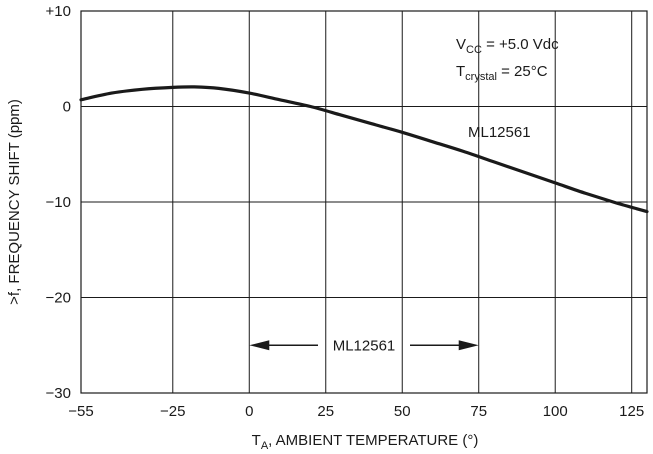 The height and width of the screenshot is (454, 653). I want to click on operating-range-arrow: ML12561, so click(364, 345).